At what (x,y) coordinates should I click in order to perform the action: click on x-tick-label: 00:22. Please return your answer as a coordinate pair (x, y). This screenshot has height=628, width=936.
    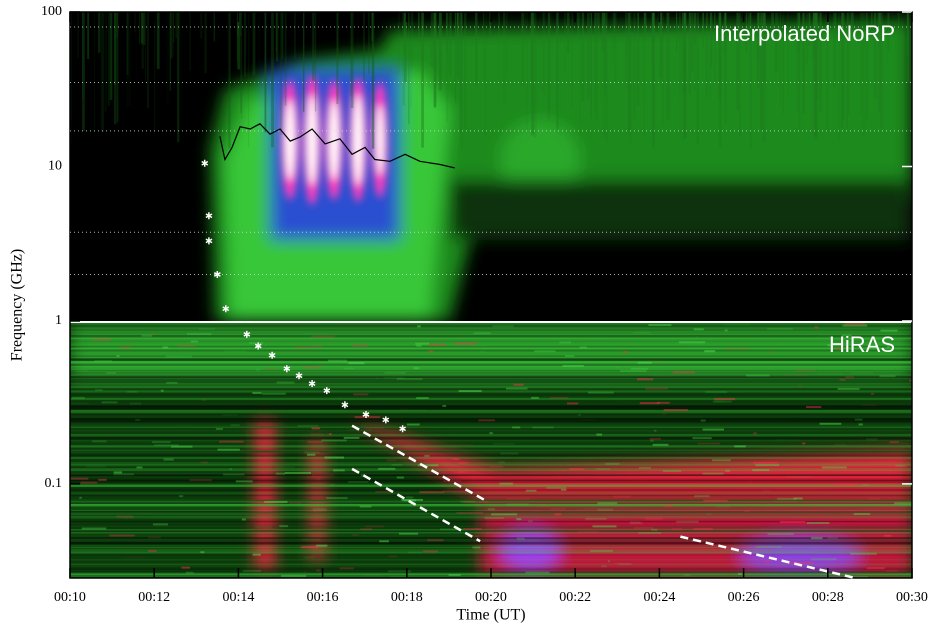
    Looking at the image, I should click on (575, 597).